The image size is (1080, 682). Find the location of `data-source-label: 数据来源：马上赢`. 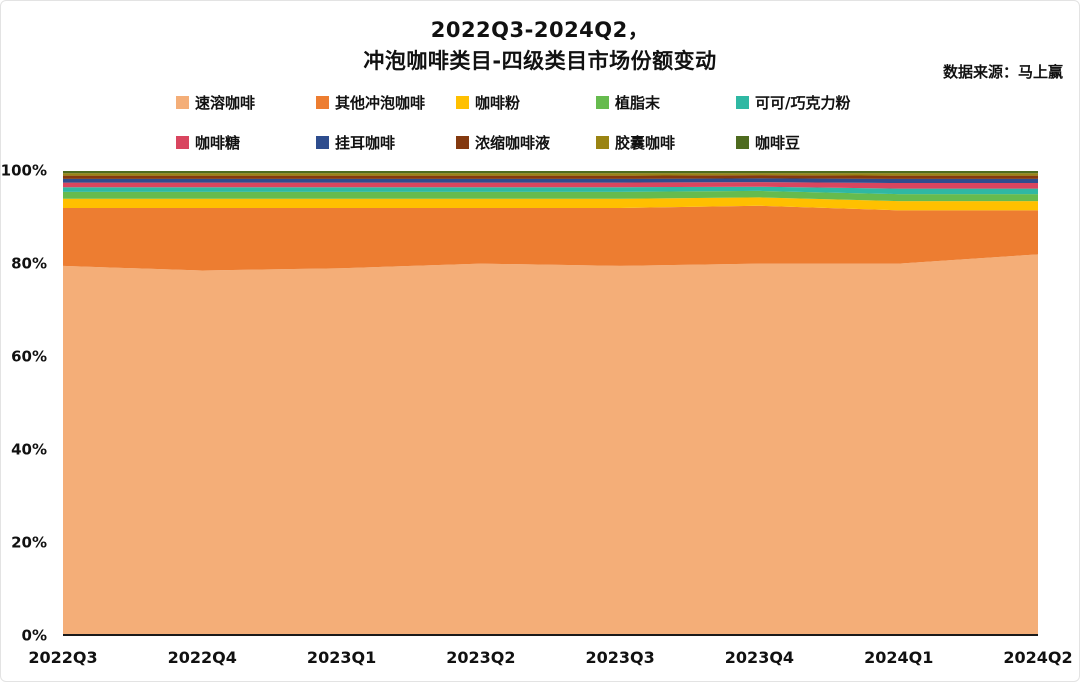

data-source-label: 数据来源：马上赢 is located at coordinates (1002, 72).